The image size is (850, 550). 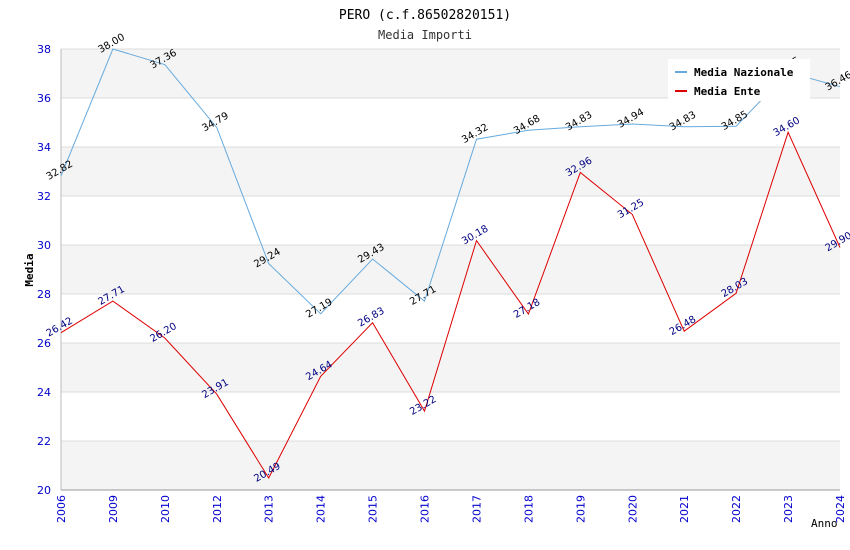 What do you see at coordinates (44, 245) in the screenshot?
I see `y-tick-label: 30` at bounding box center [44, 245].